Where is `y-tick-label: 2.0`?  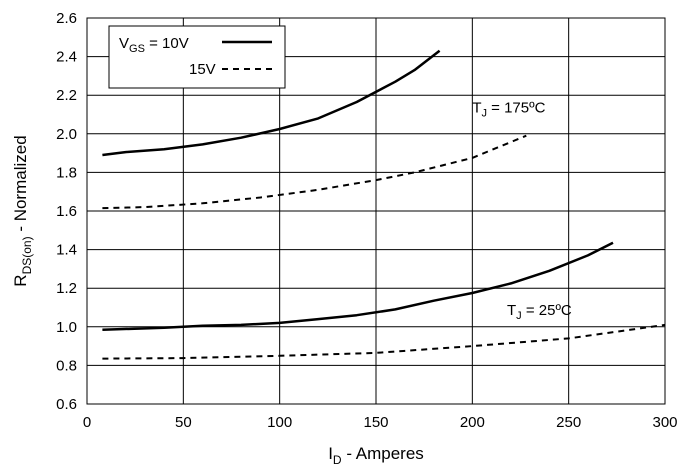 y-tick-label: 2.0 is located at coordinates (66, 134).